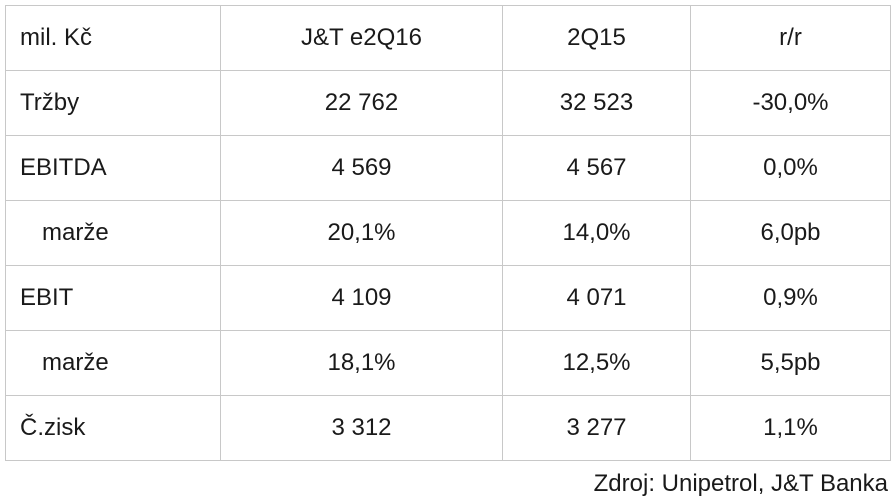 Image resolution: width=894 pixels, height=503 pixels. What do you see at coordinates (596, 103) in the screenshot?
I see `cell-prior: 32 523` at bounding box center [596, 103].